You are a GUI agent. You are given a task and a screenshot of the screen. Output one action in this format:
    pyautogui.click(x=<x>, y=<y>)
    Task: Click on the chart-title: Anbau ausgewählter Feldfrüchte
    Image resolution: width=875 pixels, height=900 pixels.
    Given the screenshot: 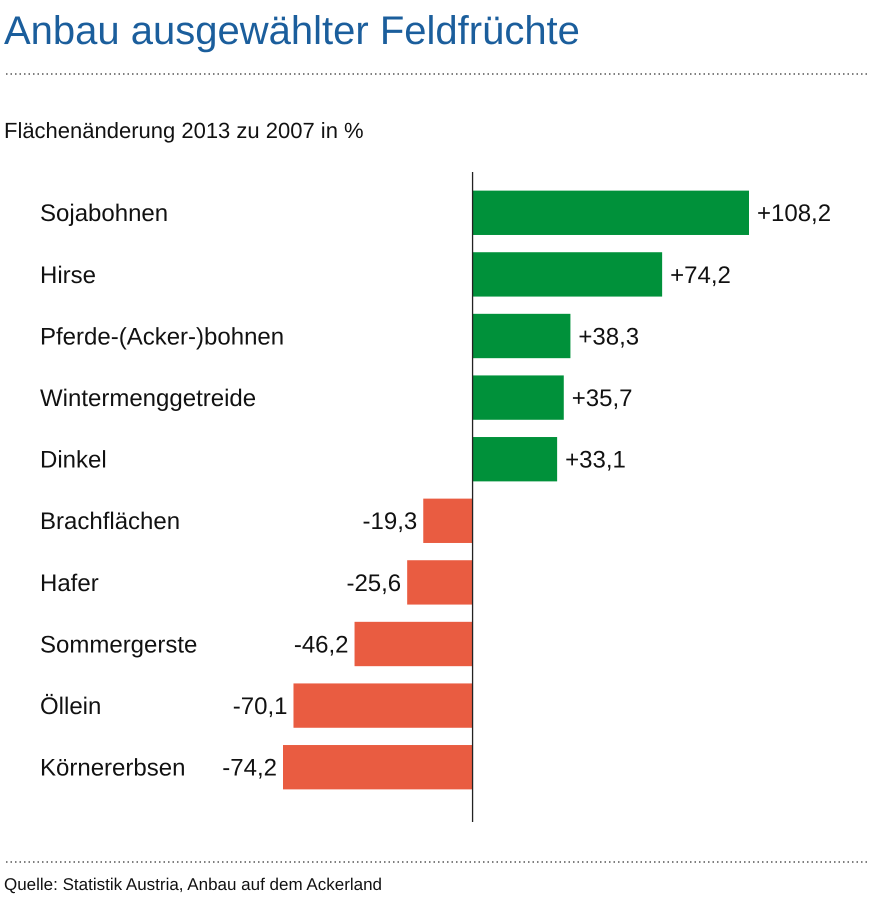 What is the action you would take?
    pyautogui.click(x=292, y=31)
    